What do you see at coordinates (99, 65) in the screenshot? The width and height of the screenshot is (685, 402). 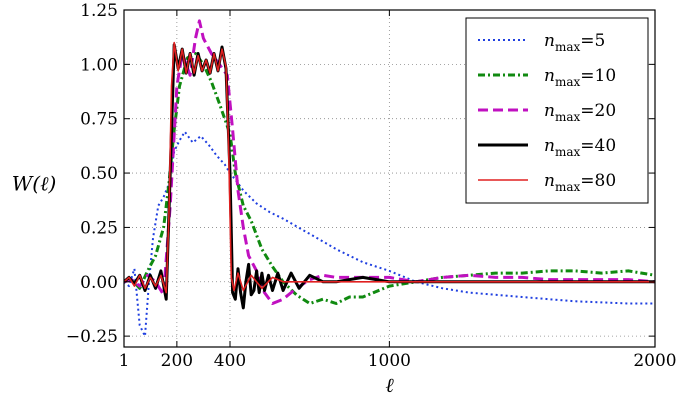 I see `y-tick-label: 1.00` at bounding box center [99, 65].